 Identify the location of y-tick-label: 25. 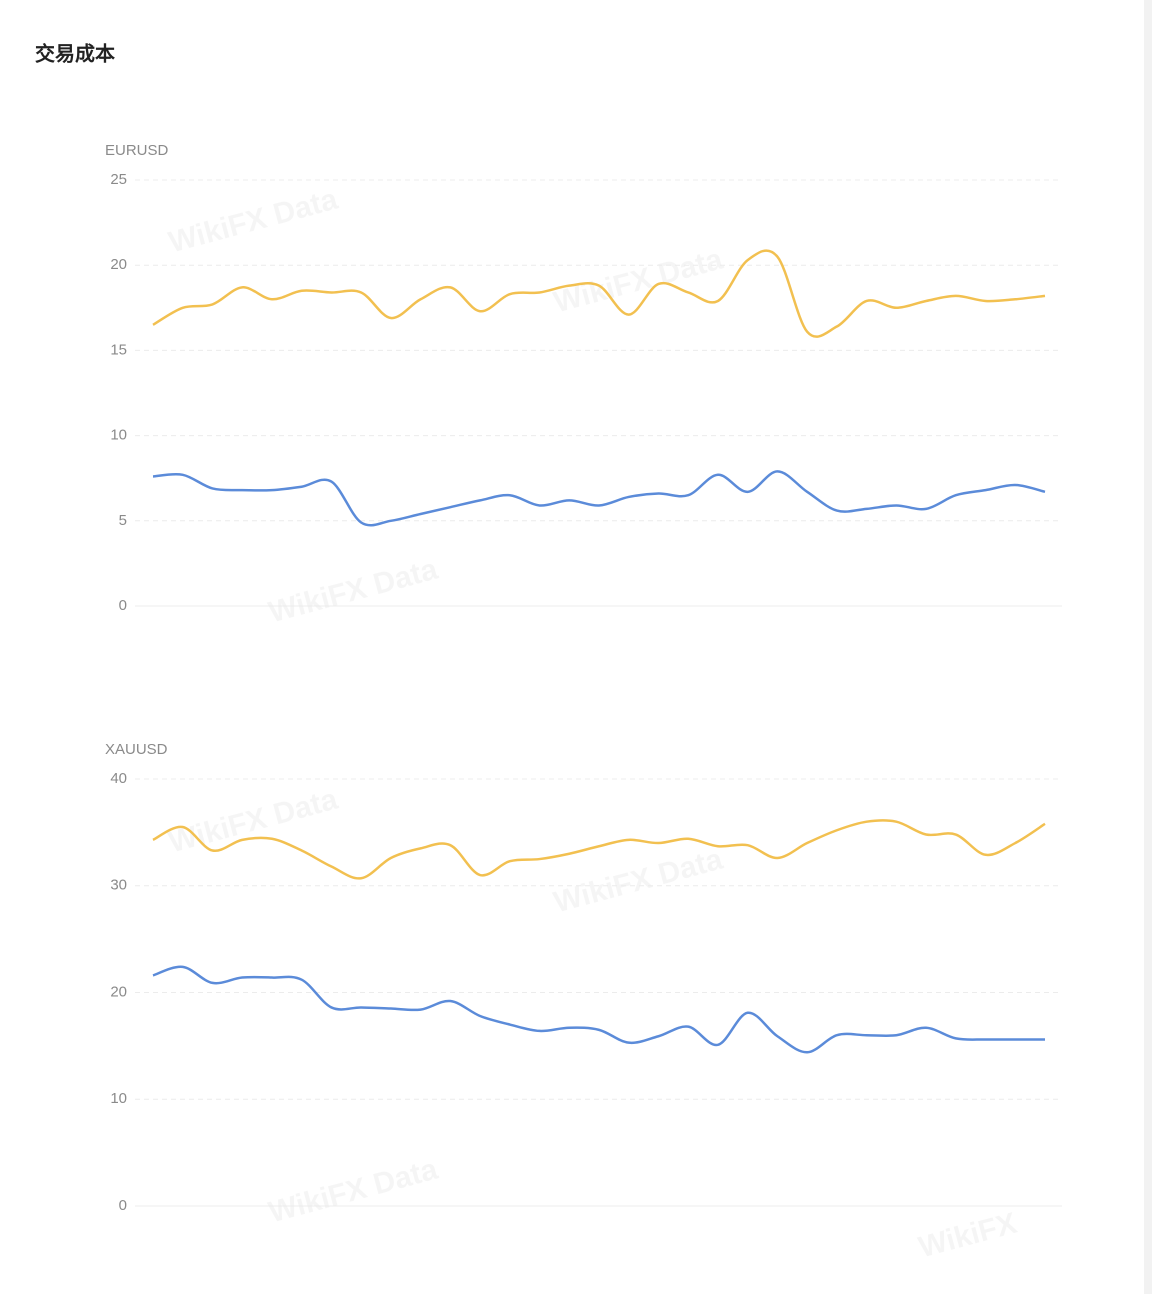
(118, 179).